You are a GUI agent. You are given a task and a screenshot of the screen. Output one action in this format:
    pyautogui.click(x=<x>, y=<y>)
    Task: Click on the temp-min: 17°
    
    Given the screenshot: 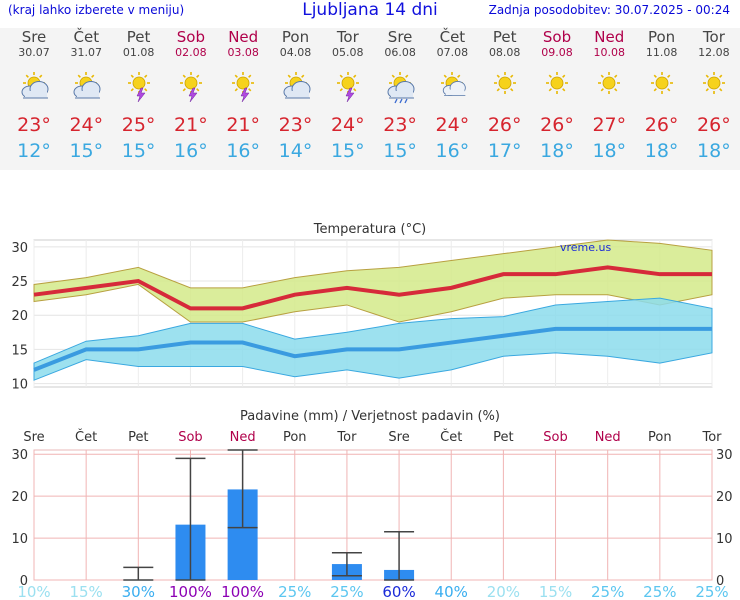 What is the action you would take?
    pyautogui.click(x=504, y=151)
    